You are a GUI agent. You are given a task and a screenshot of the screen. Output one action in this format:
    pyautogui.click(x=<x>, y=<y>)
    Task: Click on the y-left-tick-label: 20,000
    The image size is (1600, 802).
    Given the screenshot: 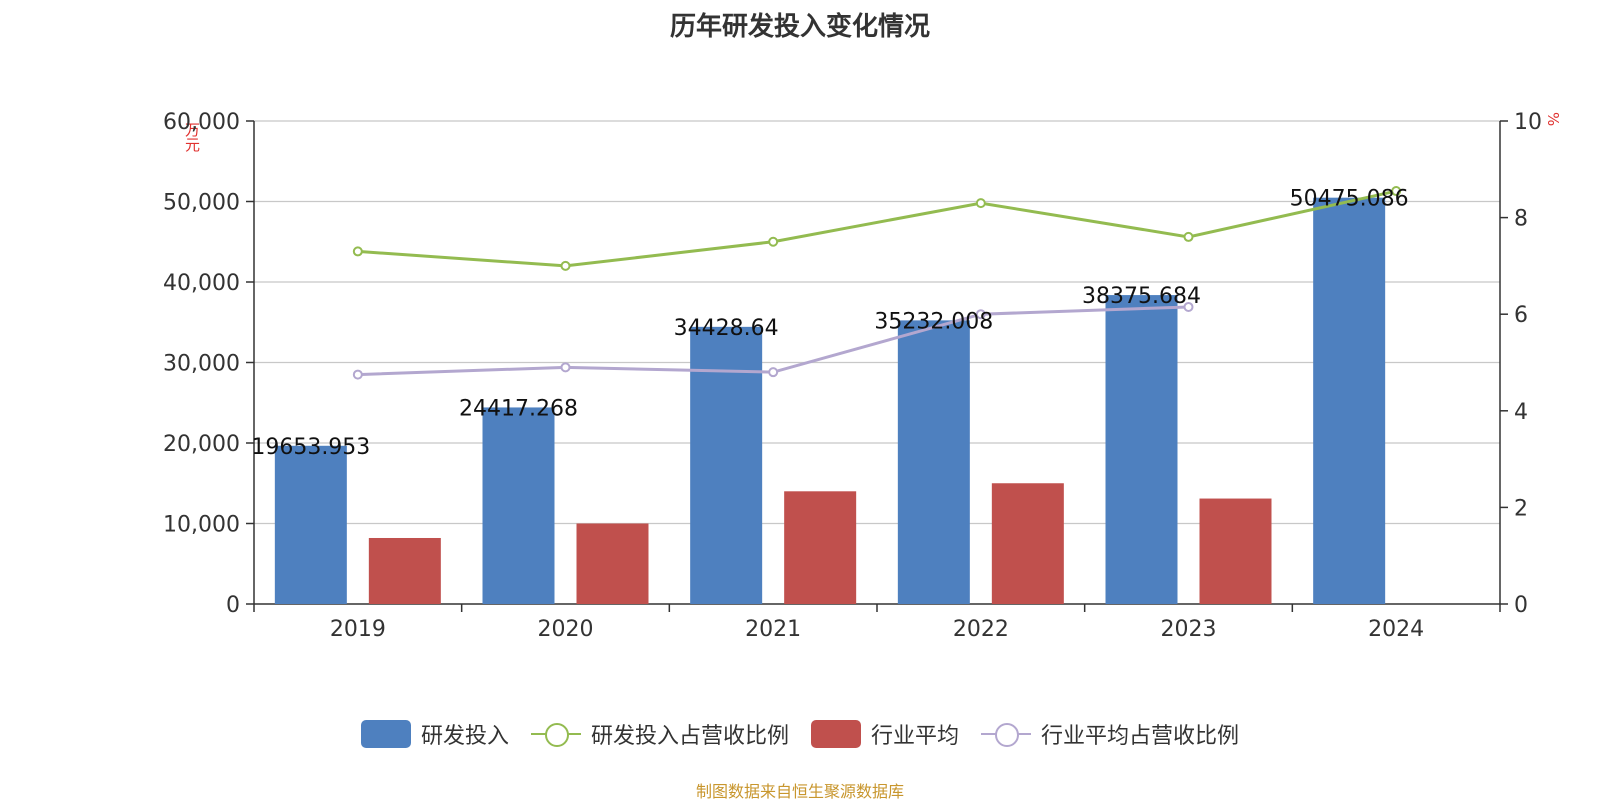 What is the action you would take?
    pyautogui.click(x=201, y=444)
    